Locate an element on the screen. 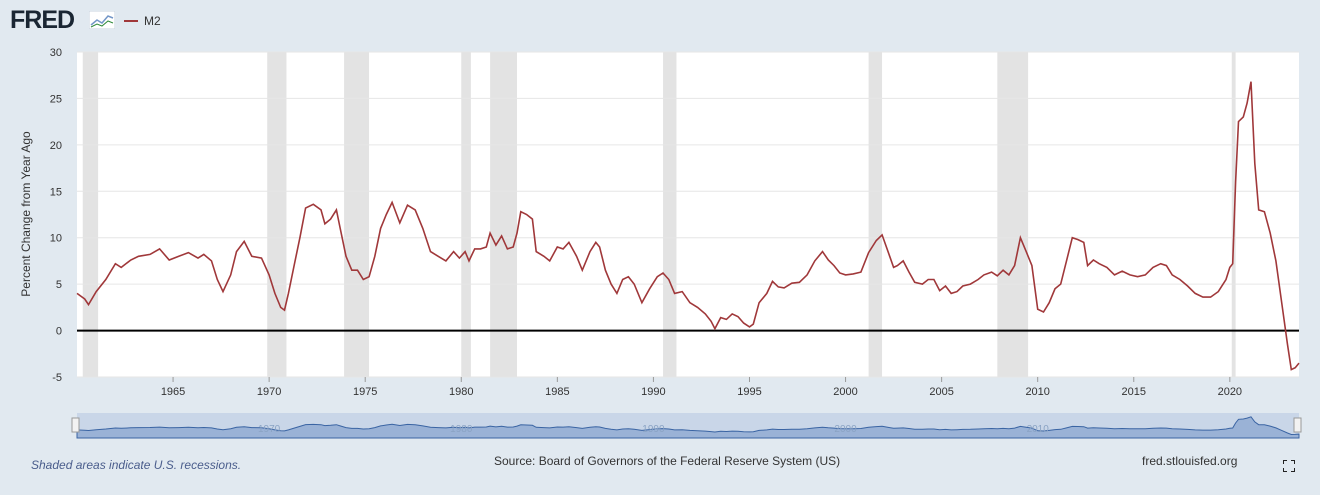 This screenshot has height=495, width=1320. y-tick--5: -5 is located at coordinates (57, 378).